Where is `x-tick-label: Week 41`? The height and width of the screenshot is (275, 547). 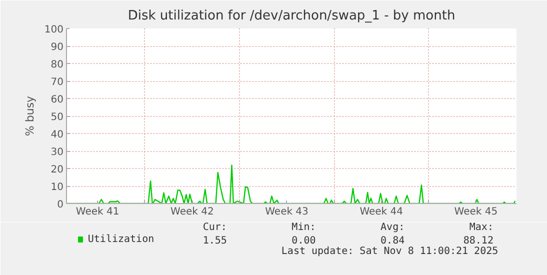
x-tick-label: Week 41 is located at coordinates (98, 212).